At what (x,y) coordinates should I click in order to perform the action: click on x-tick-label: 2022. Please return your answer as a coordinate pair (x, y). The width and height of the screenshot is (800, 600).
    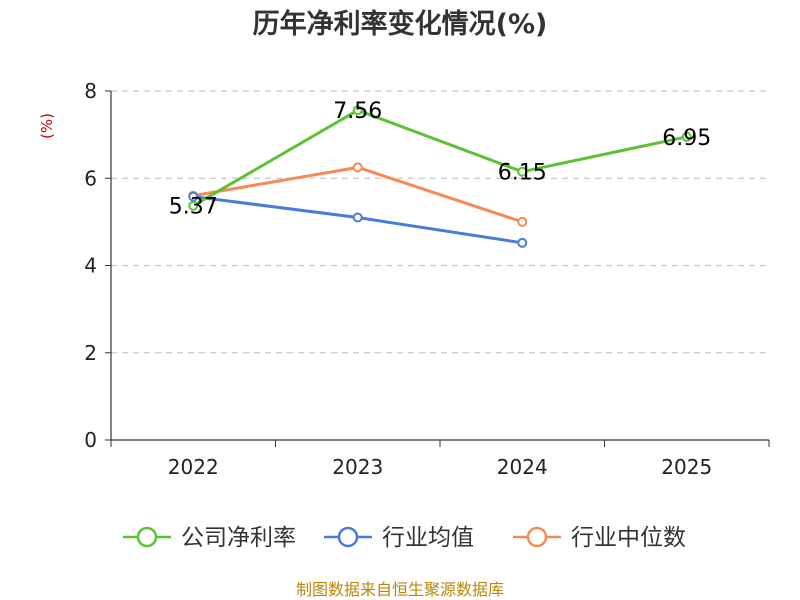
    Looking at the image, I should click on (193, 467).